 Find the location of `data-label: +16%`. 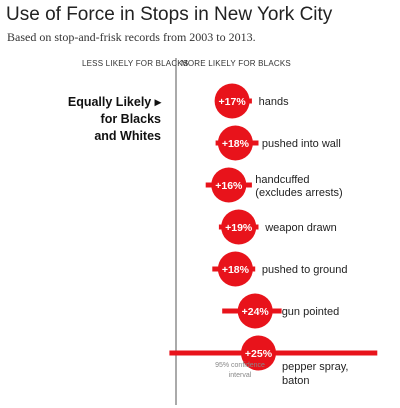

data-label: +16% is located at coordinates (229, 186).